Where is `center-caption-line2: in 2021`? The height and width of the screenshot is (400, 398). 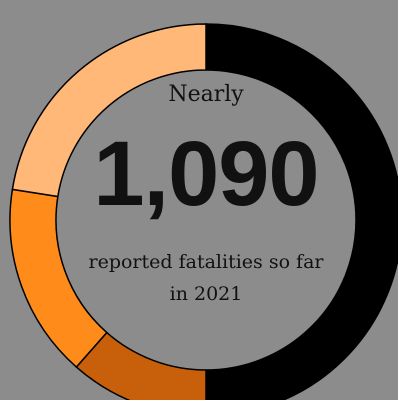
center-caption-line2: in 2021 is located at coordinates (206, 294).